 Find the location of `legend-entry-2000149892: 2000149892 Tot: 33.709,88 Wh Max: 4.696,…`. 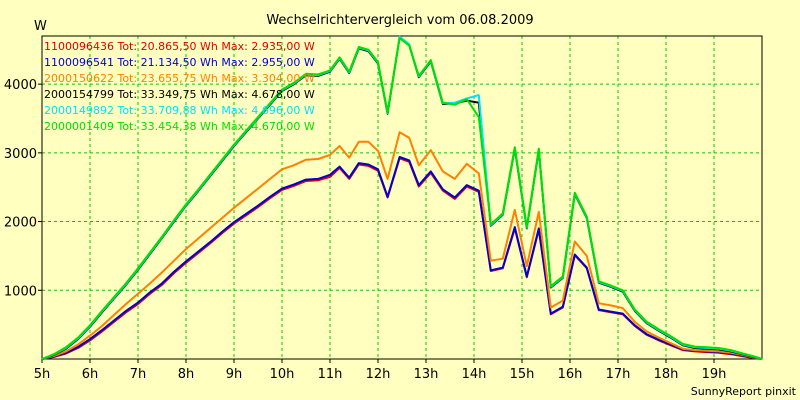

legend-entry-2000149892: 2000149892 Tot: 33.709,88 Wh Max: 4.696,… is located at coordinates (179, 110).